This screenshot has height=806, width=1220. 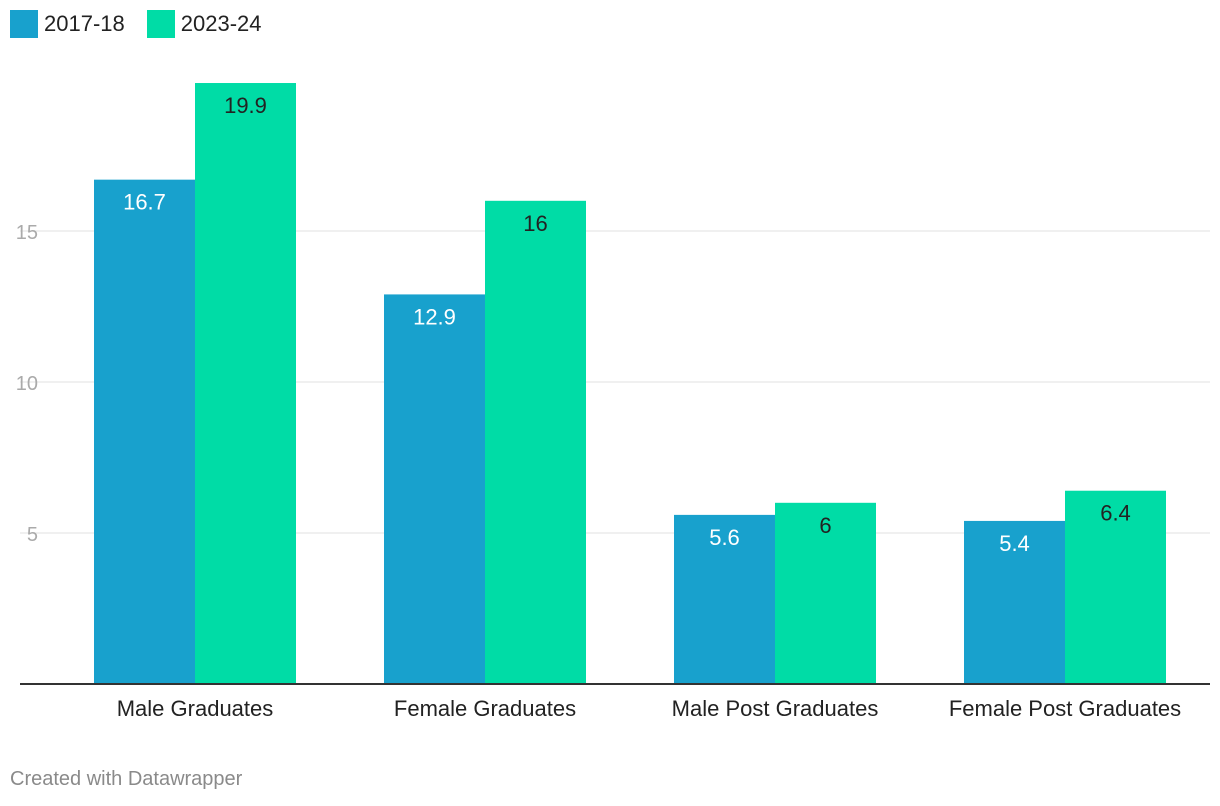 What do you see at coordinates (84, 23) in the screenshot?
I see `legend-label-2017-18: 2017-18` at bounding box center [84, 23].